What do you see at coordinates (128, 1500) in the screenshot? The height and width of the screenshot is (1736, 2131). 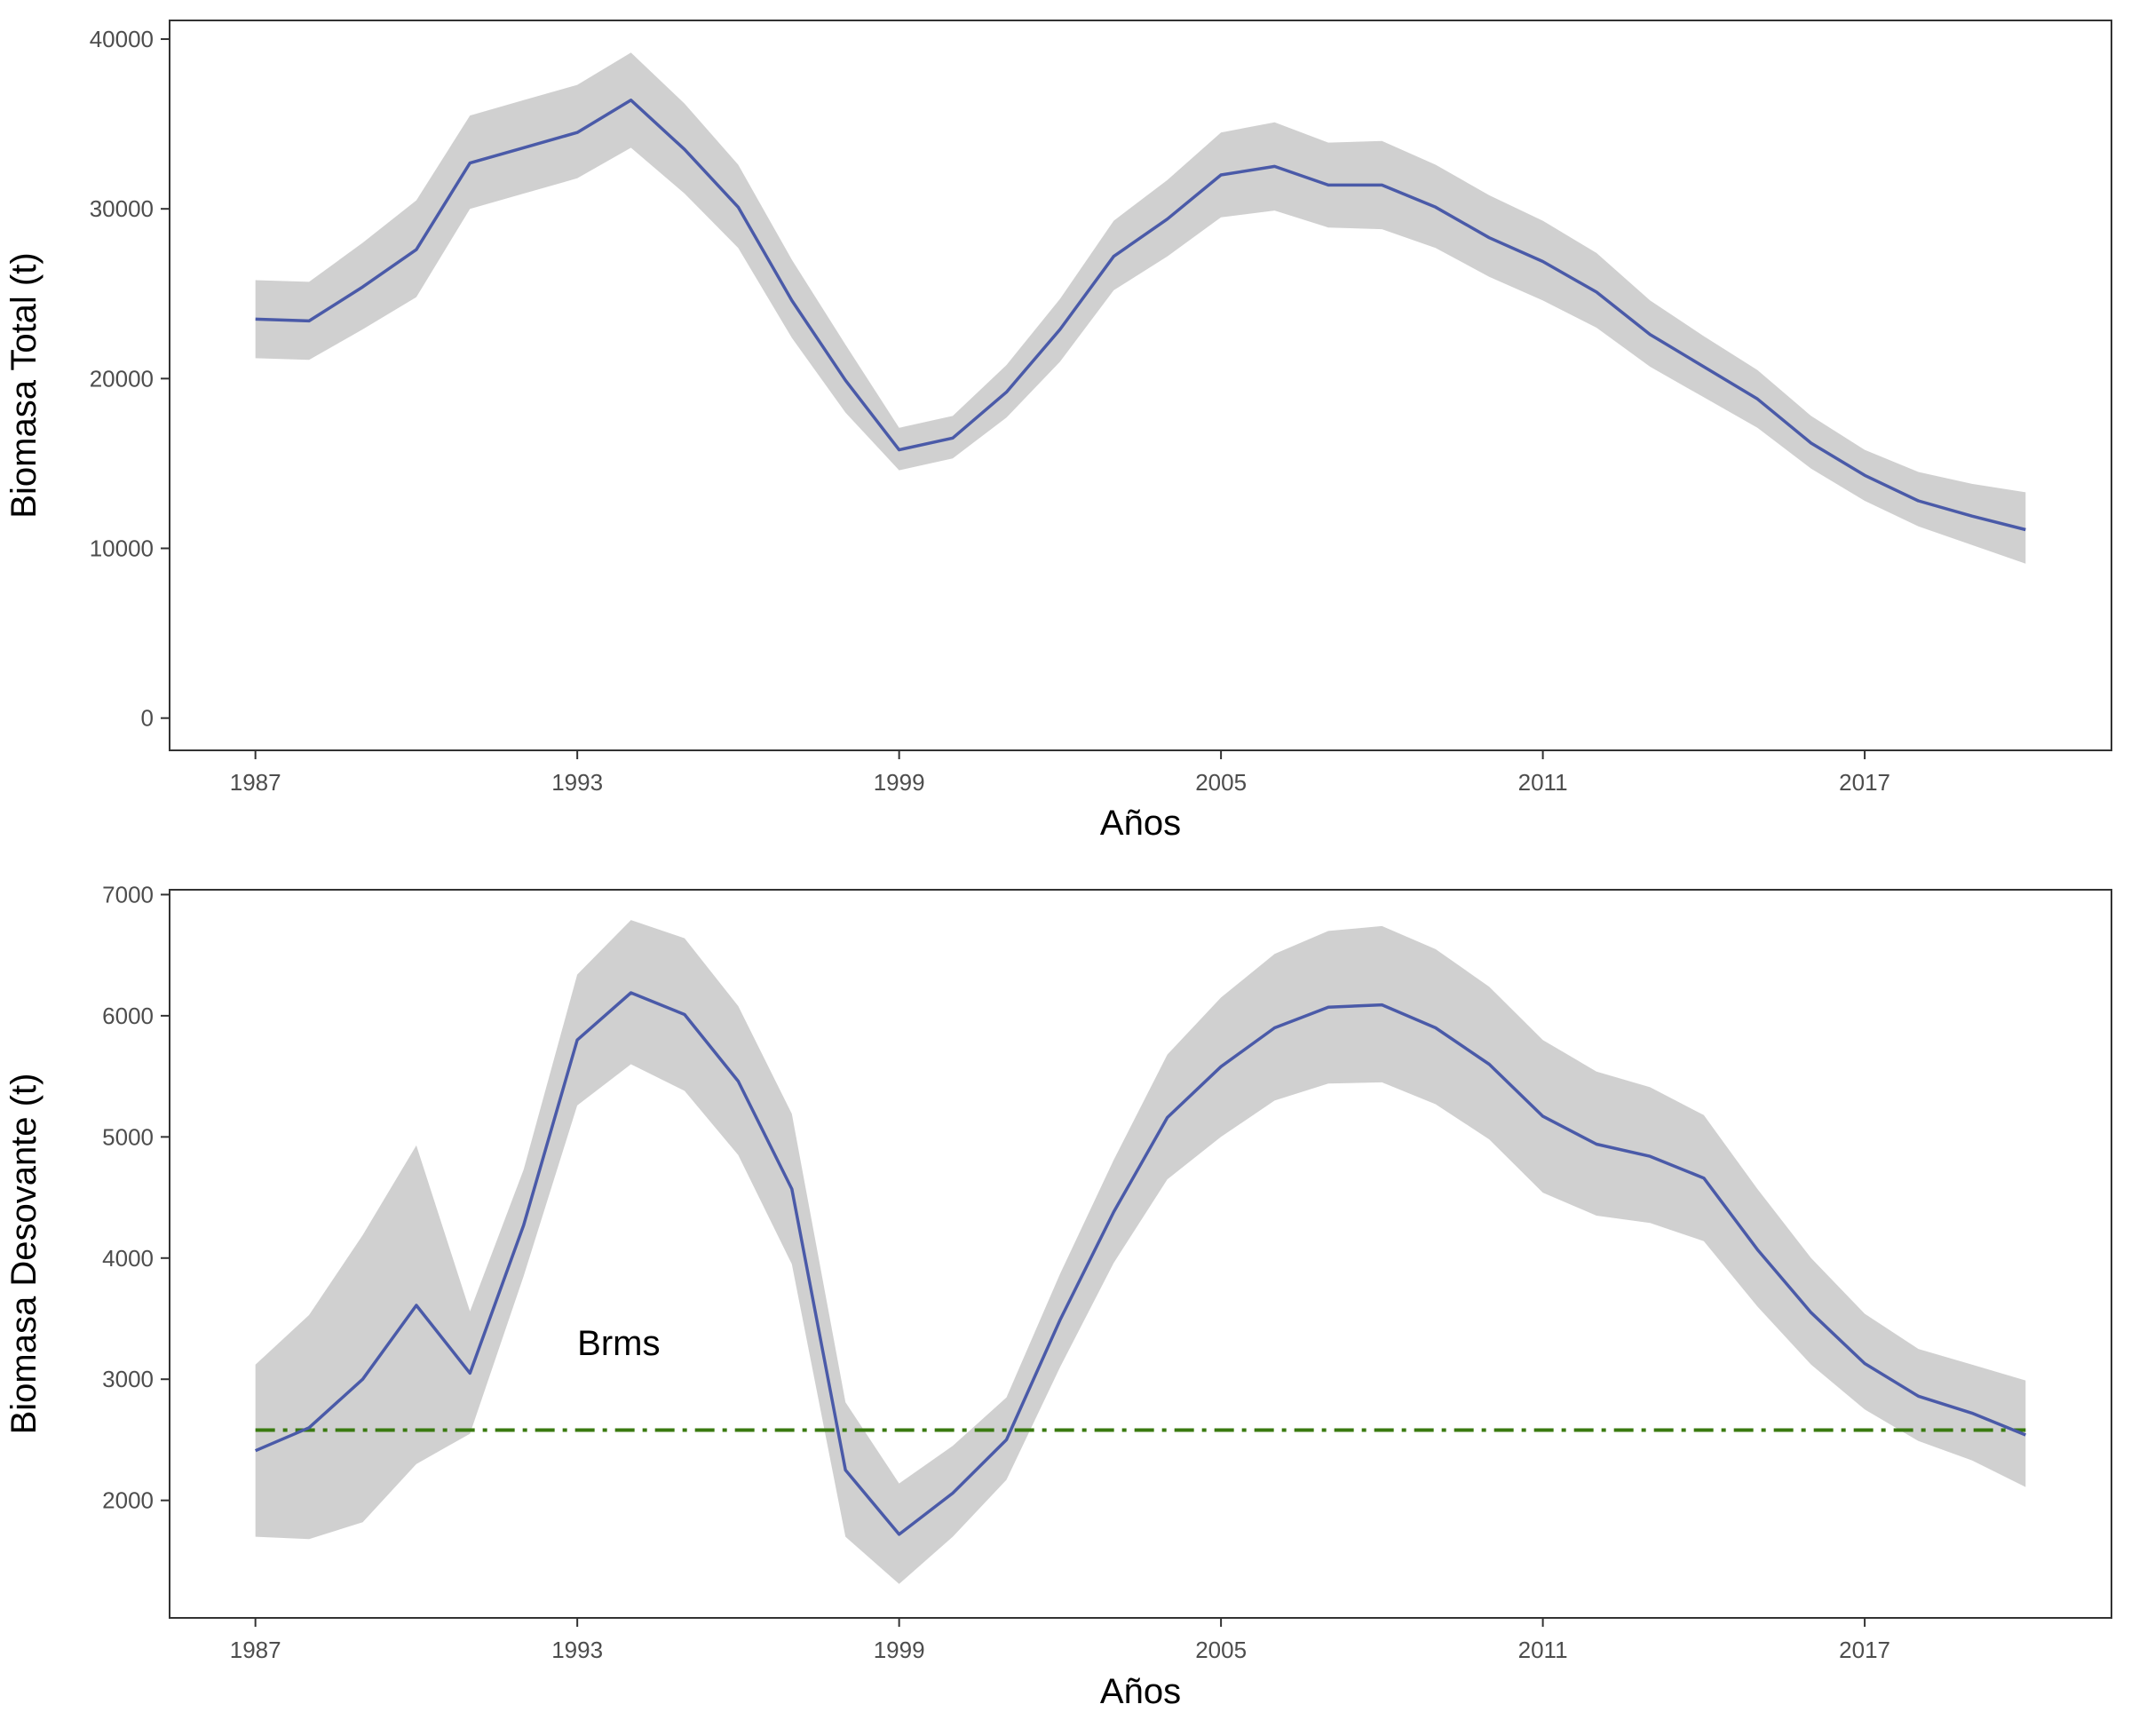 I see `y-tick-label: 2000` at bounding box center [128, 1500].